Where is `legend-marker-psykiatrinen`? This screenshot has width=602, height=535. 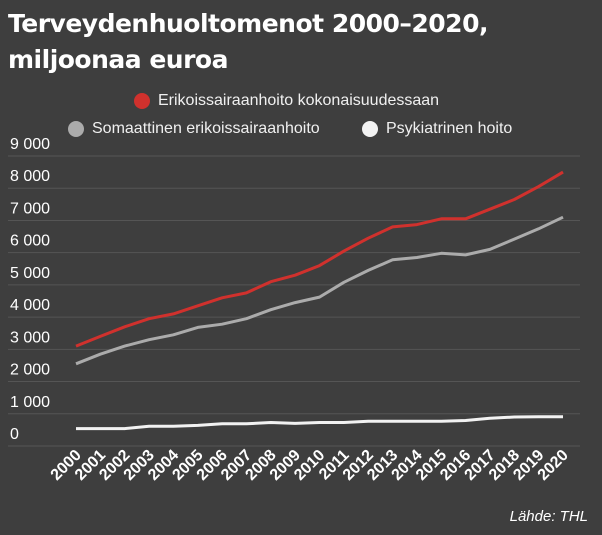 legend-marker-psykiatrinen is located at coordinates (370, 129).